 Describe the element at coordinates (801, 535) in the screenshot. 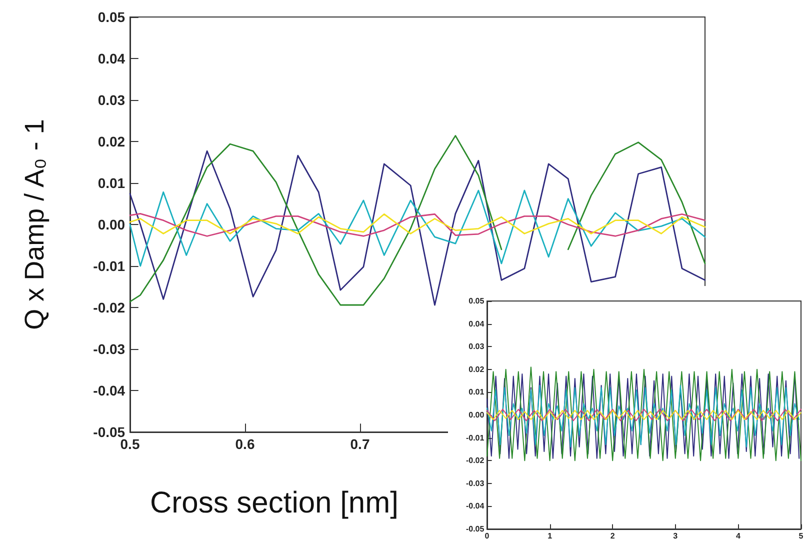

I see `x-tick-label: 5` at that location.